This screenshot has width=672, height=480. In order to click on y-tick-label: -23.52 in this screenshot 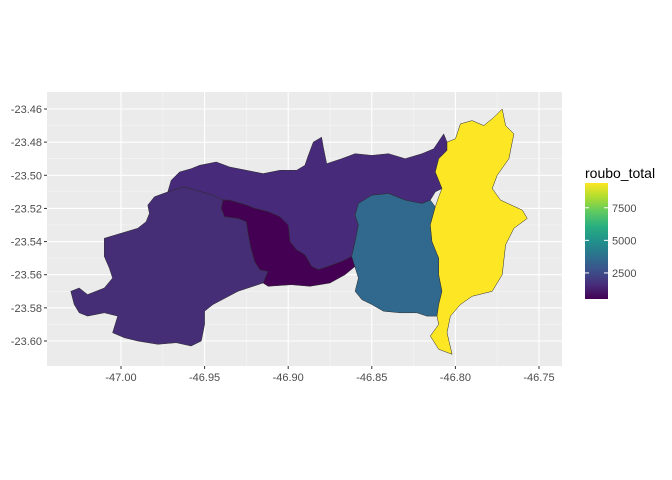, I will do `click(26, 209)`.